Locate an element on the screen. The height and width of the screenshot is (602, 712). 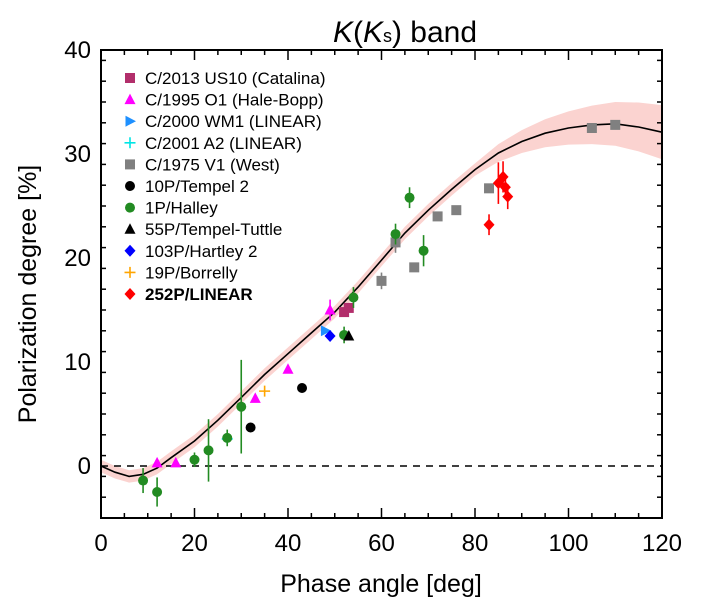
legend-item: C/2000 WM1 (LINEAR) is located at coordinates (223, 121).